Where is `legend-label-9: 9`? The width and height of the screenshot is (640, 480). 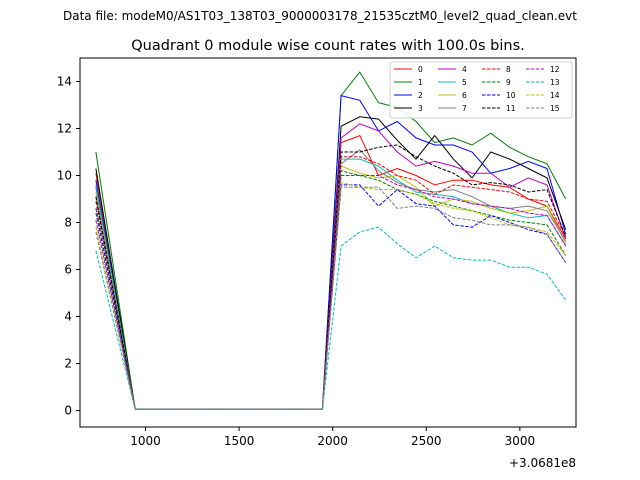 legend-label-9: 9 is located at coordinates (508, 82).